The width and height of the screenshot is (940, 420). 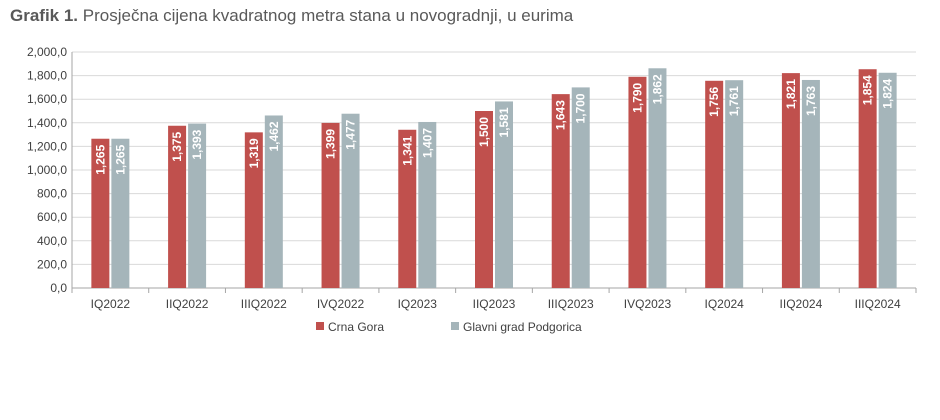 What do you see at coordinates (111, 304) in the screenshot?
I see `x-category-label: IQ2022` at bounding box center [111, 304].